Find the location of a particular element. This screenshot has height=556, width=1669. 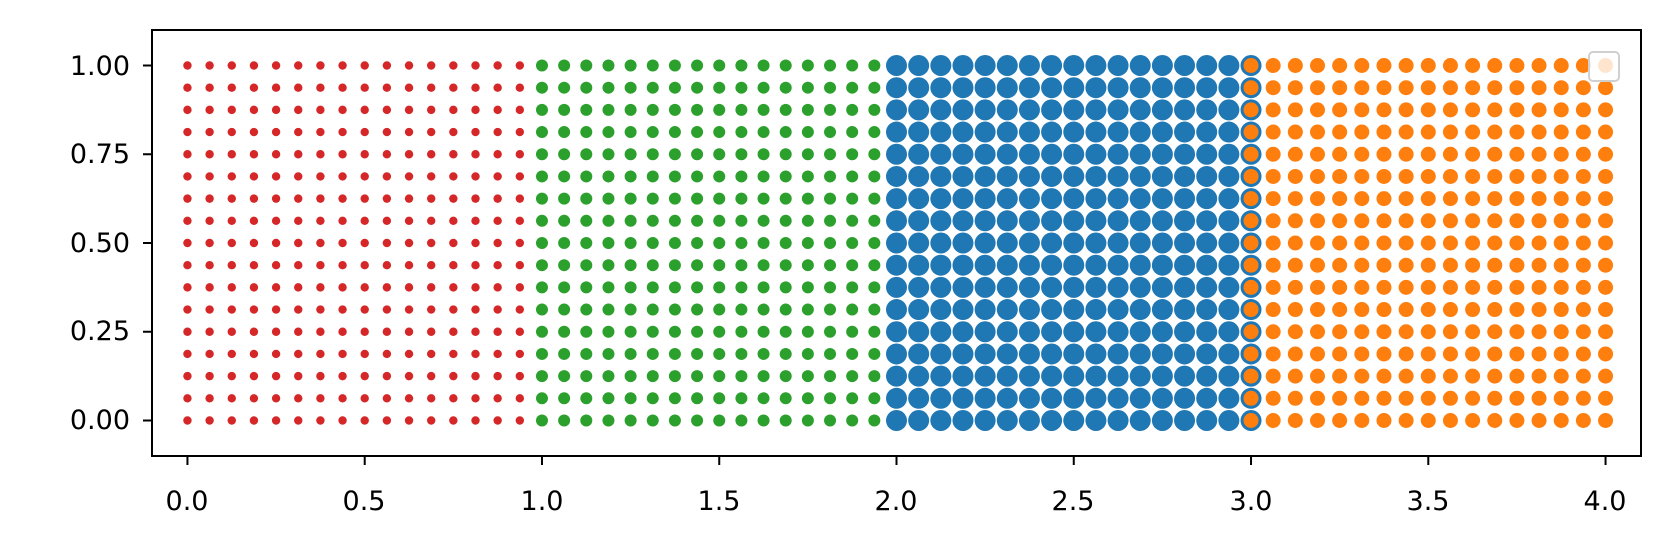

y-ticks is located at coordinates (147, 243).